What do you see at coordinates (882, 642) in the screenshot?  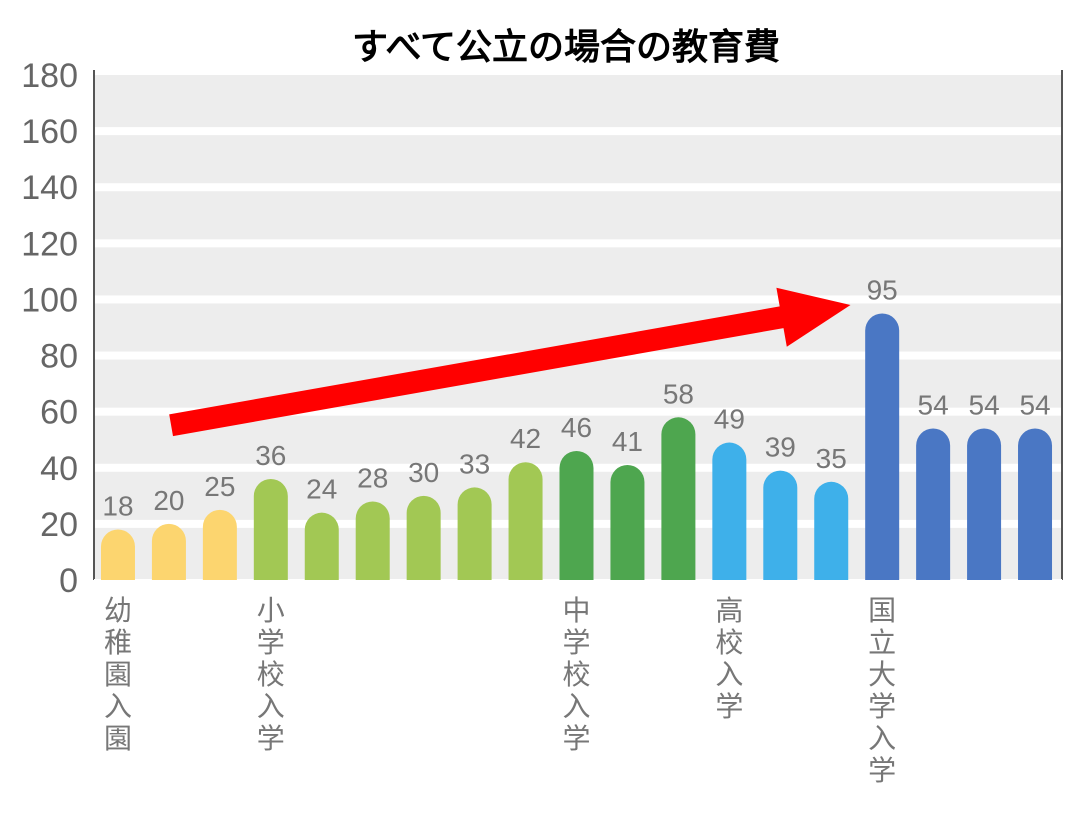 I see `category-label-char: 立` at bounding box center [882, 642].